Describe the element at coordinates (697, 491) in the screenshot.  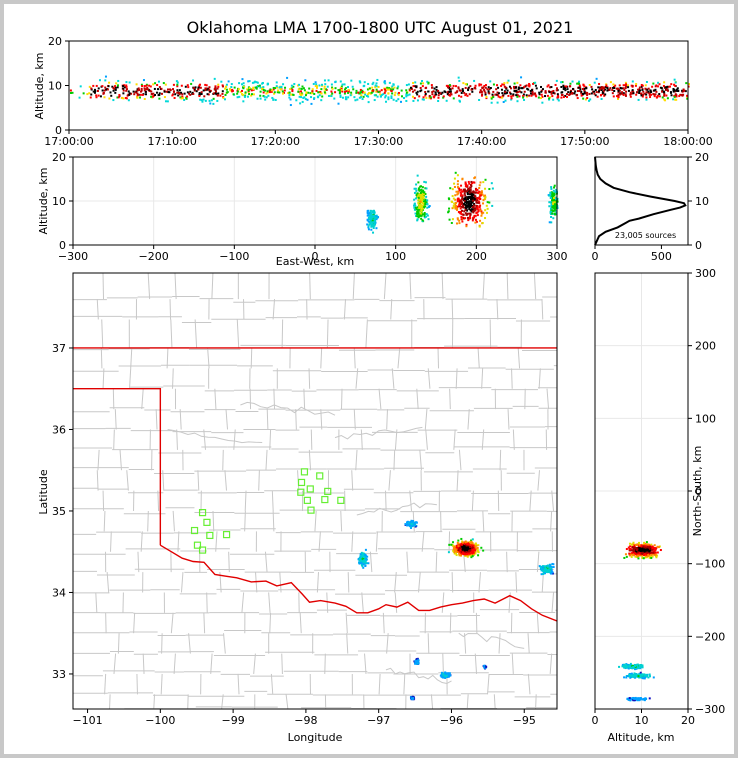
I see `north-south-label: North-South, km` at that location.